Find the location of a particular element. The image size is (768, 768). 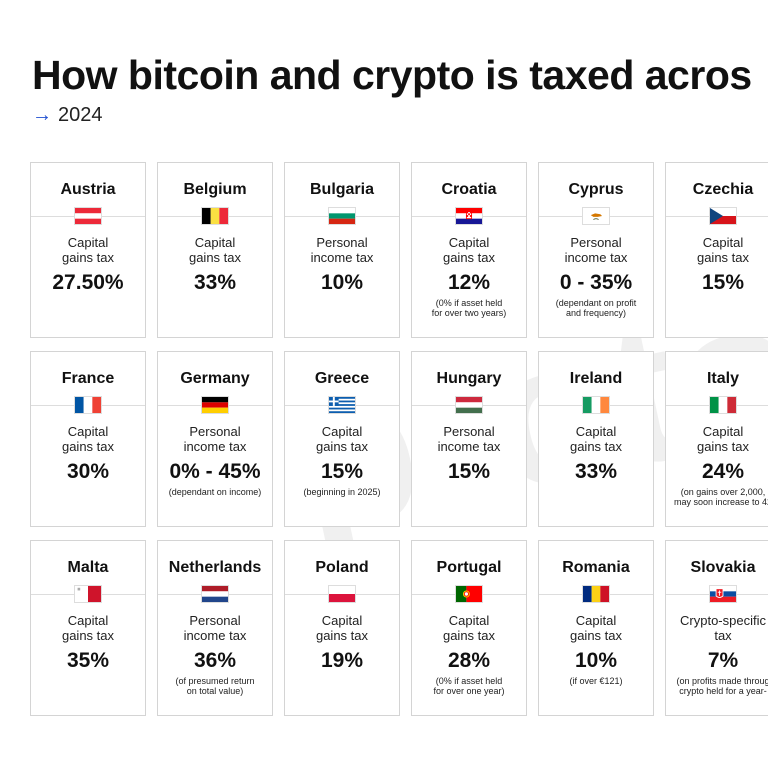

tax-note: (dependant on income) is located at coordinates (215, 492).